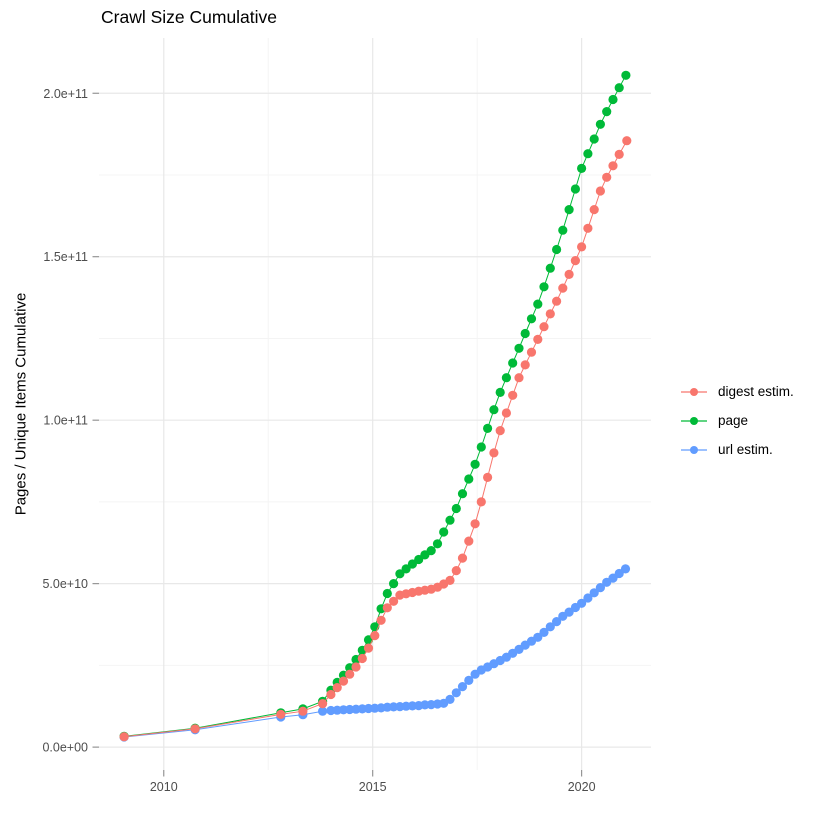 The height and width of the screenshot is (832, 826). I want to click on series-url-estim, so click(375, 653).